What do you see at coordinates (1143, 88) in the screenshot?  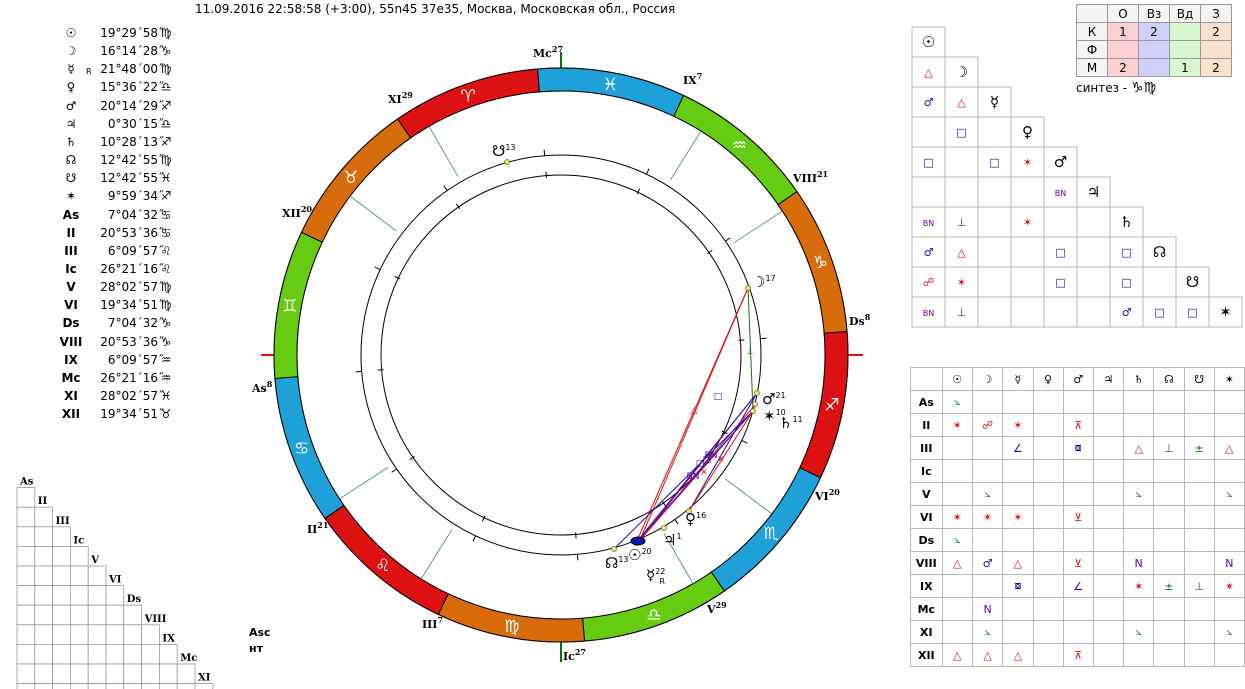 I see `synthesis-signs: ♑♍` at bounding box center [1143, 88].